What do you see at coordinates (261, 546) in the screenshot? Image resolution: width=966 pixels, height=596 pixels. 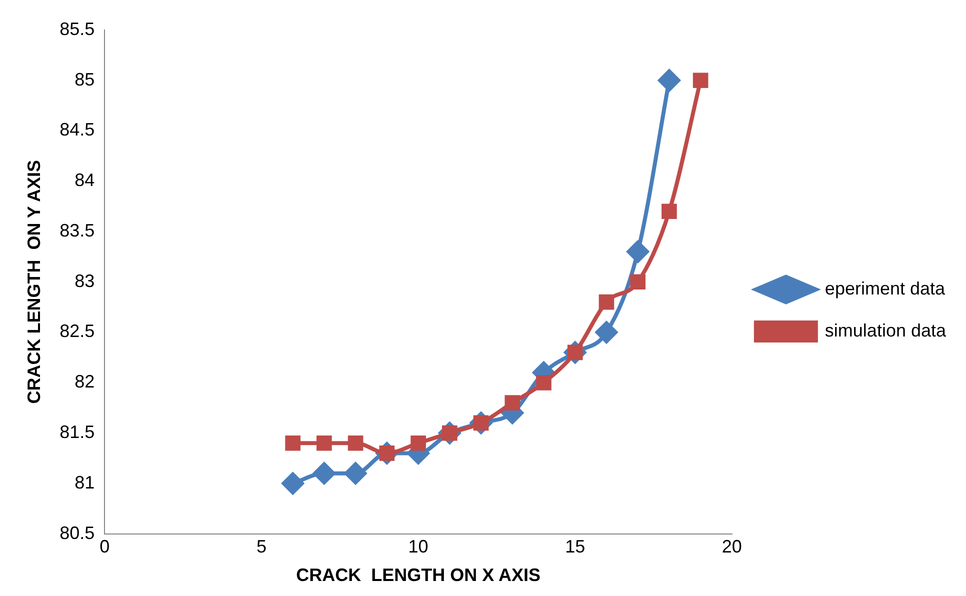 I see `x-tick-label: 5` at bounding box center [261, 546].